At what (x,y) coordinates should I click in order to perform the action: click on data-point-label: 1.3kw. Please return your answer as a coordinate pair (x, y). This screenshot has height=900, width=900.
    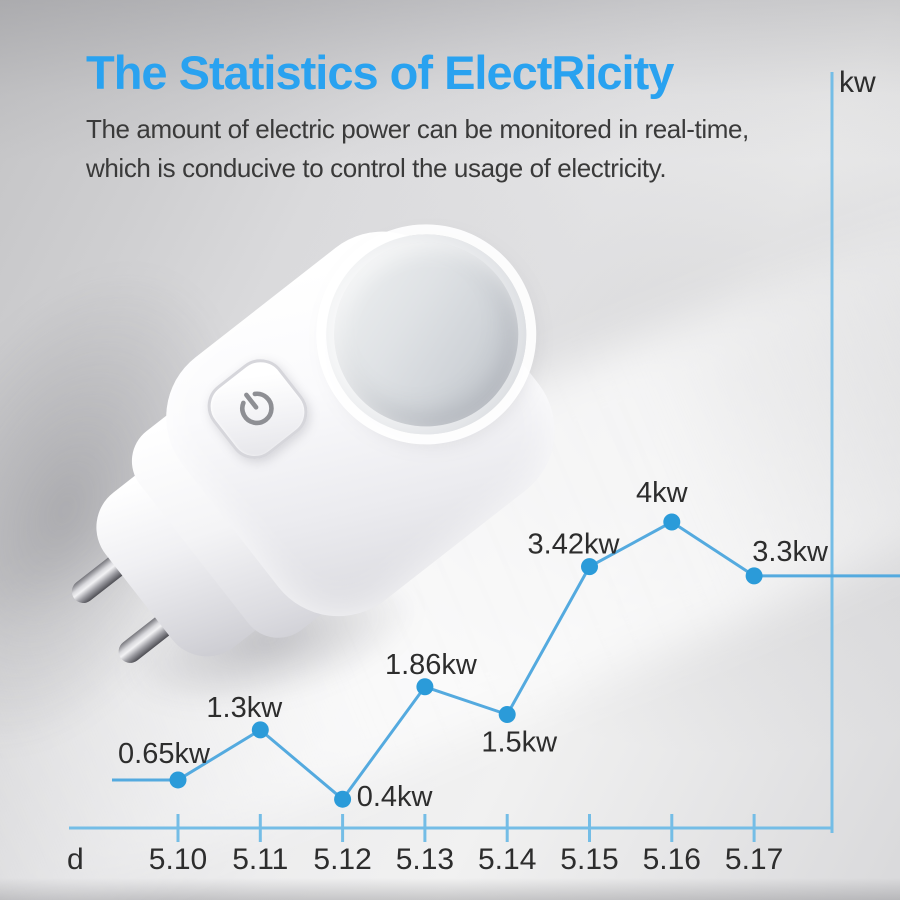
    Looking at the image, I should click on (244, 708).